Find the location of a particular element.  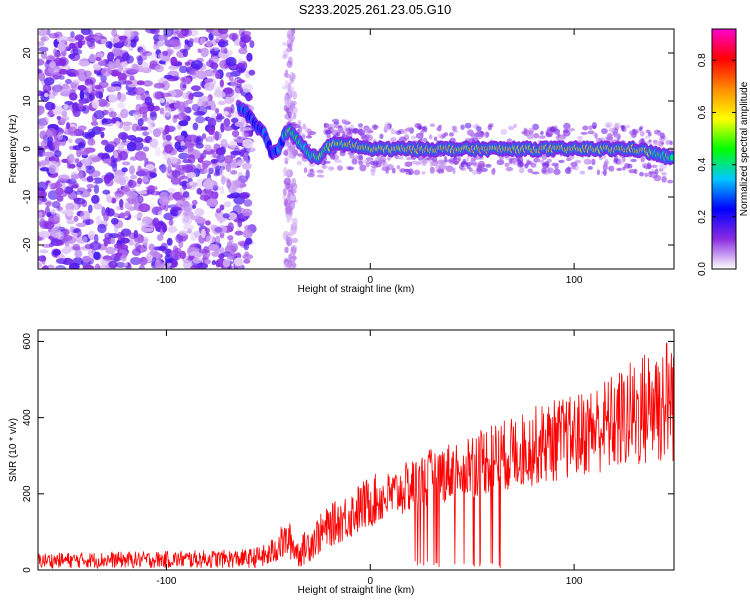

ridge-cell is located at coordinates (672, 157).